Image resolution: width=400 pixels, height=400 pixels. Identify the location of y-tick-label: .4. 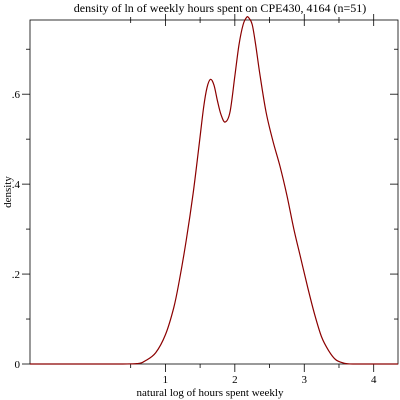
(16, 185).